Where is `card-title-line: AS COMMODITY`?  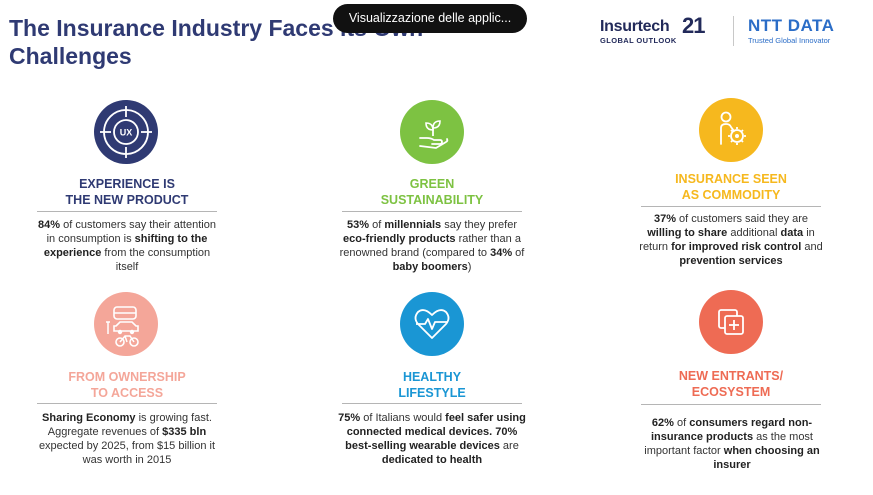
card-title-line: AS COMMODITY is located at coordinates (731, 195).